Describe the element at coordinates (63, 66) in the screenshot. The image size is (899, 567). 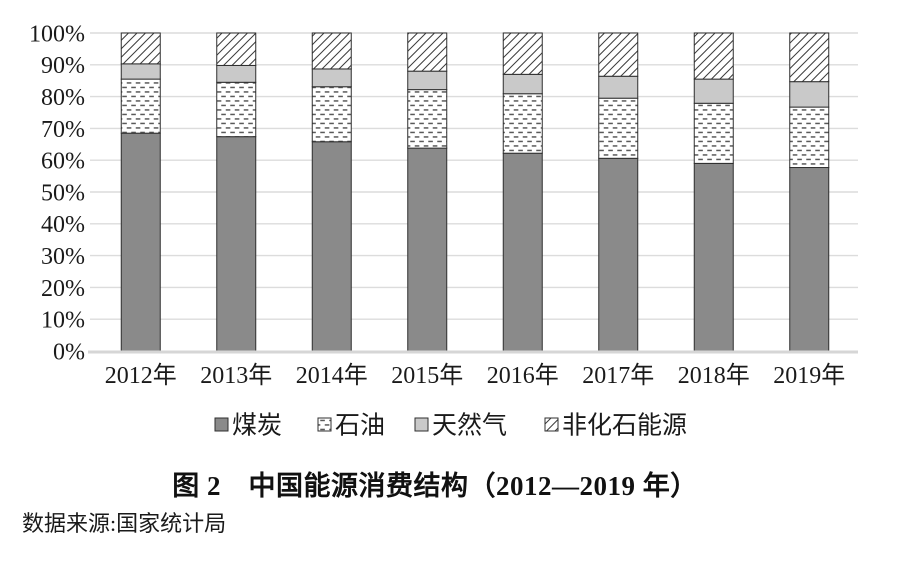
I see `y-axis-tick-label: 90%` at that location.